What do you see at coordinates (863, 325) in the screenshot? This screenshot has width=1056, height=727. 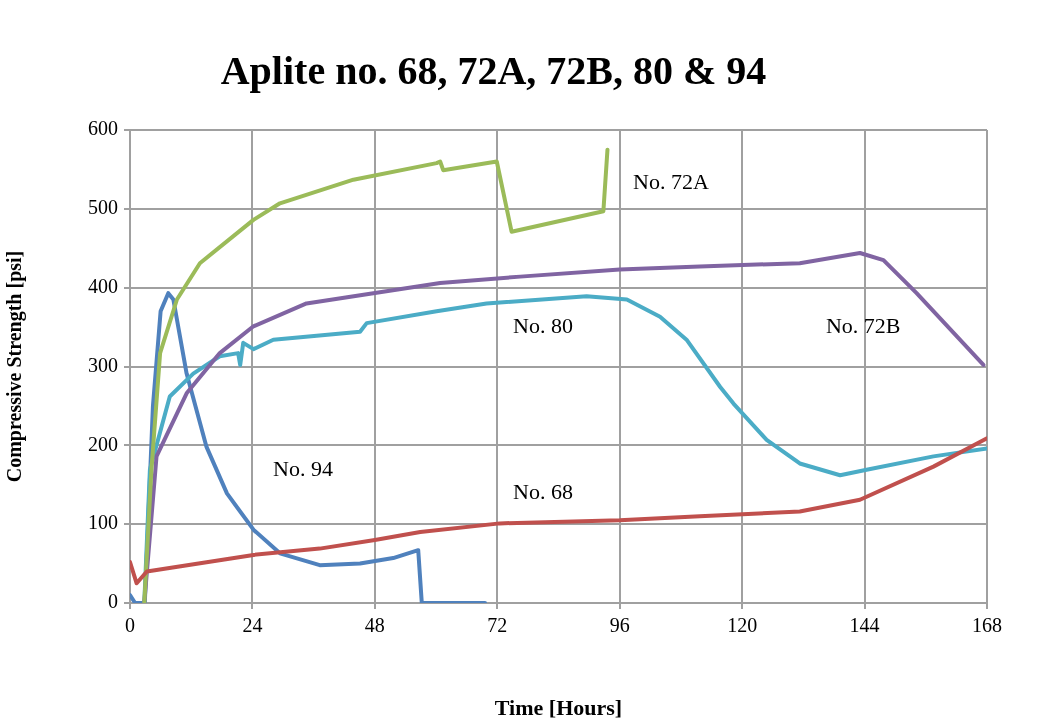 I see `series-label: No. 72B` at bounding box center [863, 325].